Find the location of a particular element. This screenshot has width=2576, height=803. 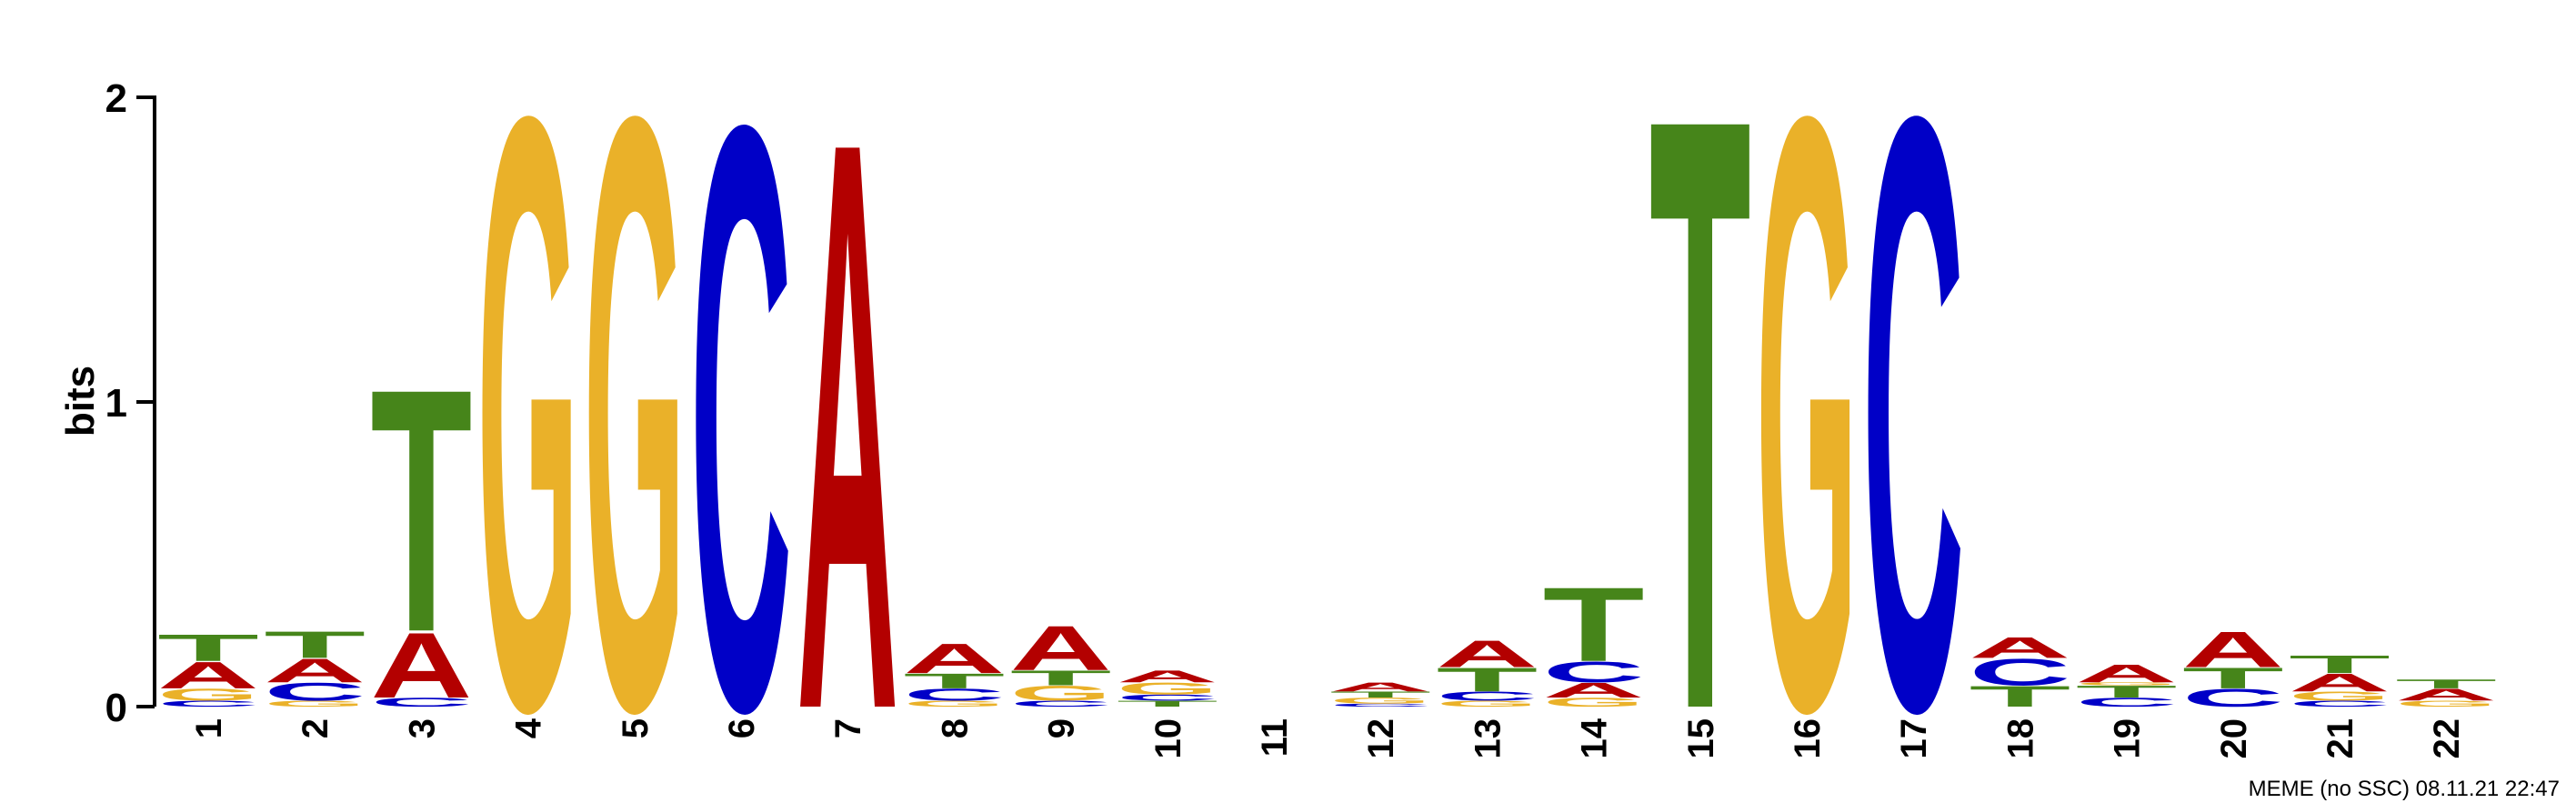

x-tick-label: 5 is located at coordinates (636, 728).